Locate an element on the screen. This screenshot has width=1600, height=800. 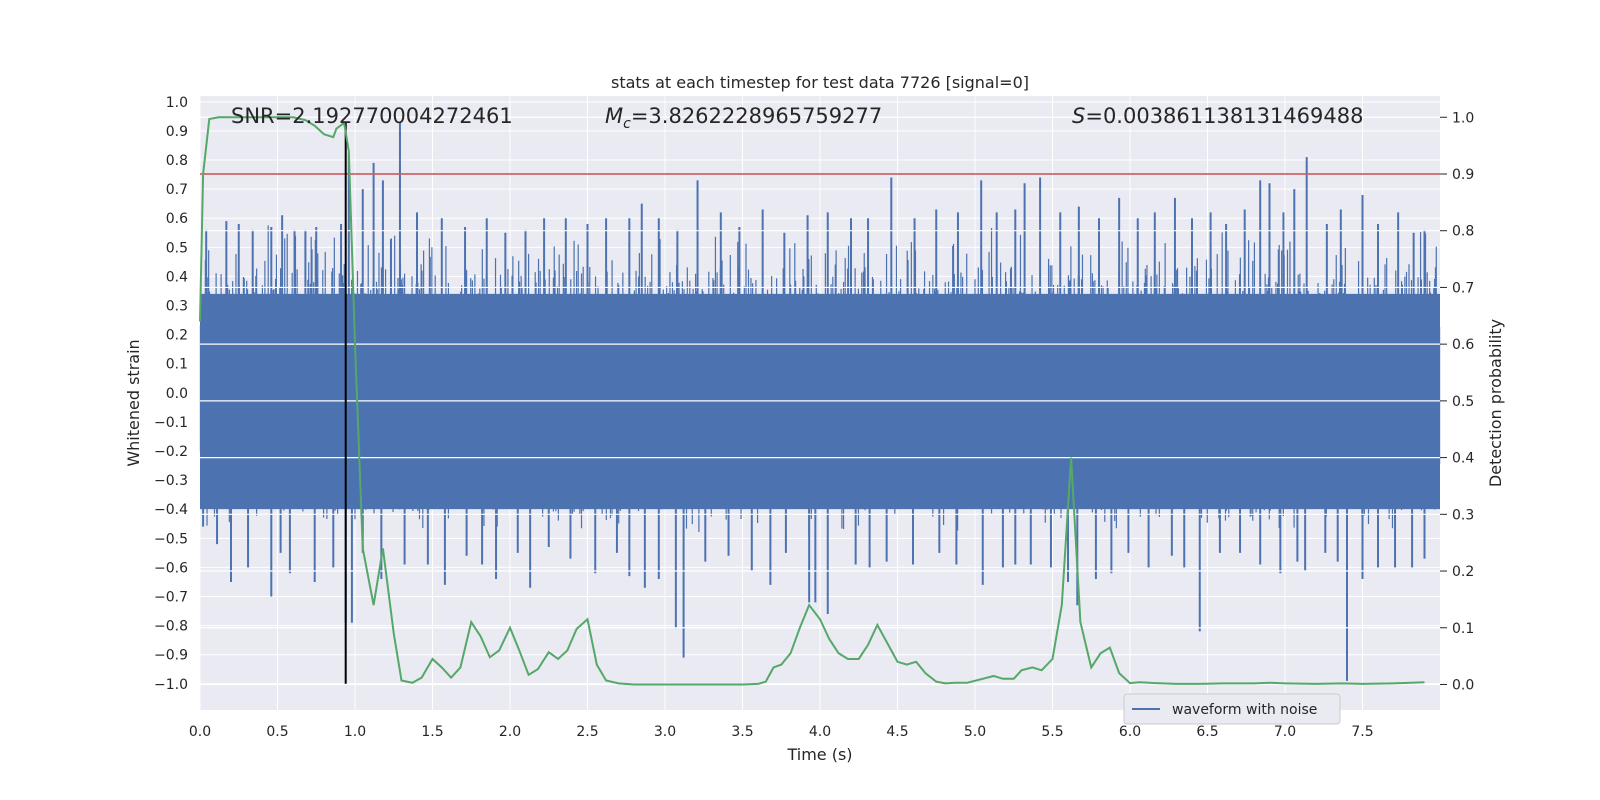
x-tick-label: 1.0 is located at coordinates (355, 732).